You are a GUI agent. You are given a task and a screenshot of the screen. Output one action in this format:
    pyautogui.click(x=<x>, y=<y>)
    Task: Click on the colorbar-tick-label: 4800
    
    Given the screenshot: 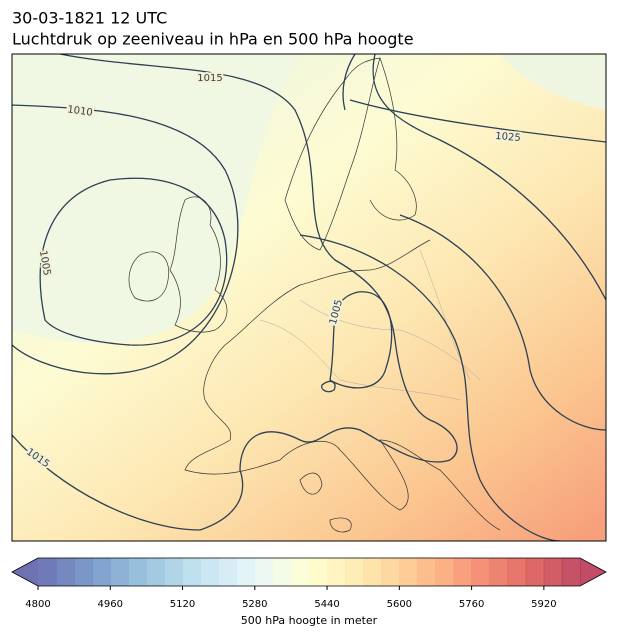 What is the action you would take?
    pyautogui.click(x=37, y=604)
    